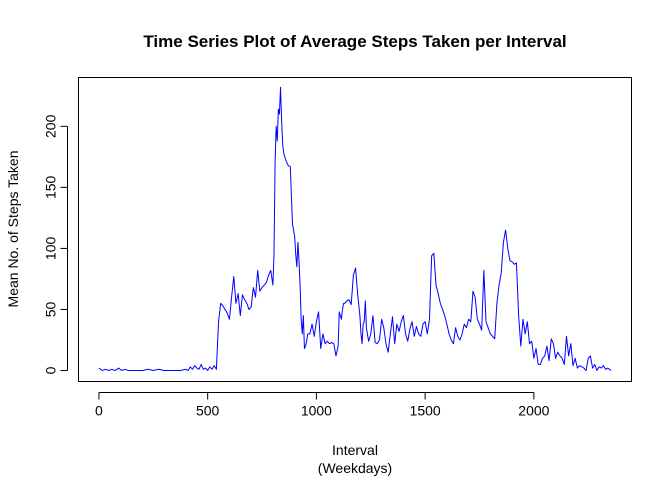 The image size is (672, 480). I want to click on y-tick-label: 100, so click(51, 249).